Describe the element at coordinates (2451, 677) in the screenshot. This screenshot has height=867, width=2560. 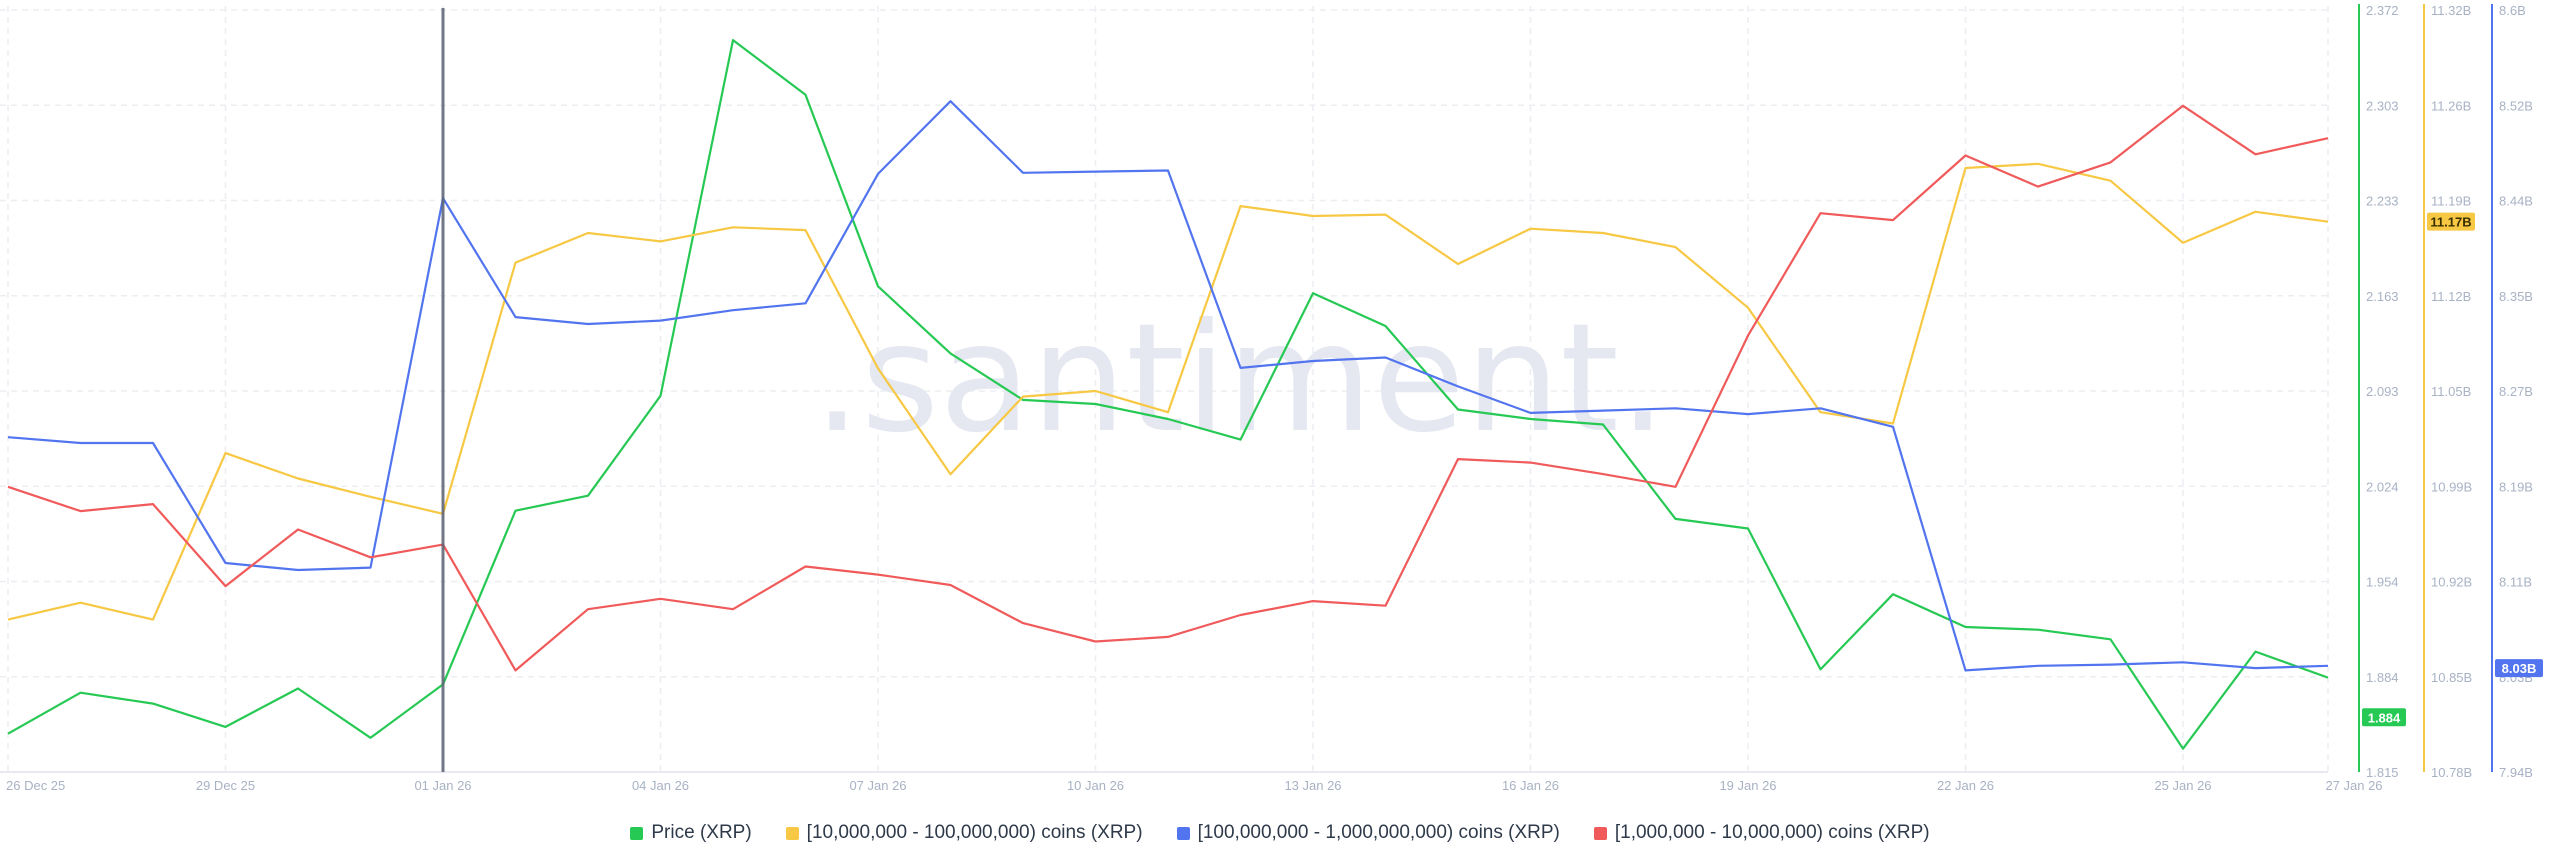
I see `y-tick-label: 10.85B` at that location.